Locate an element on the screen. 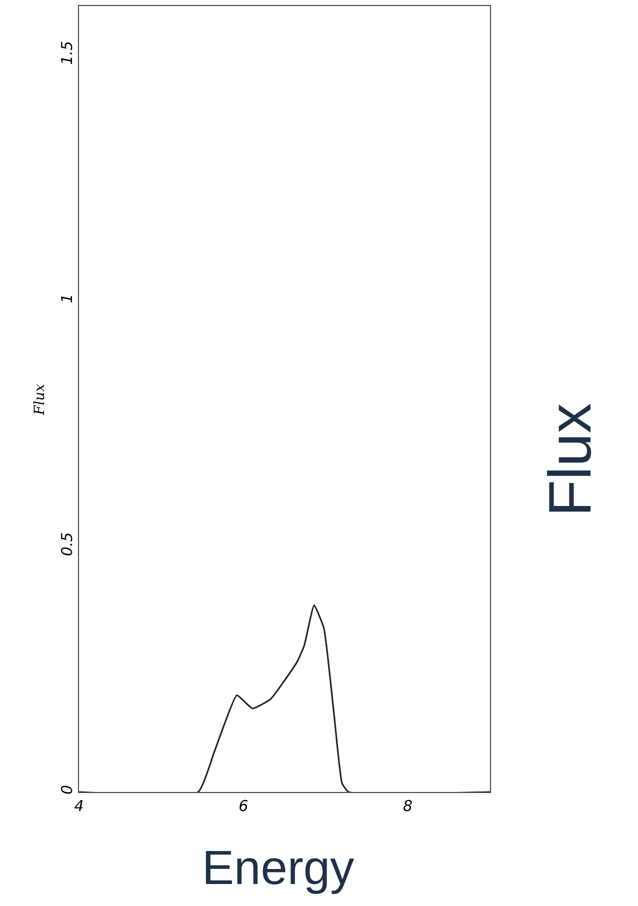 This screenshot has height=906, width=638. y-tick-label: 0 is located at coordinates (67, 789).